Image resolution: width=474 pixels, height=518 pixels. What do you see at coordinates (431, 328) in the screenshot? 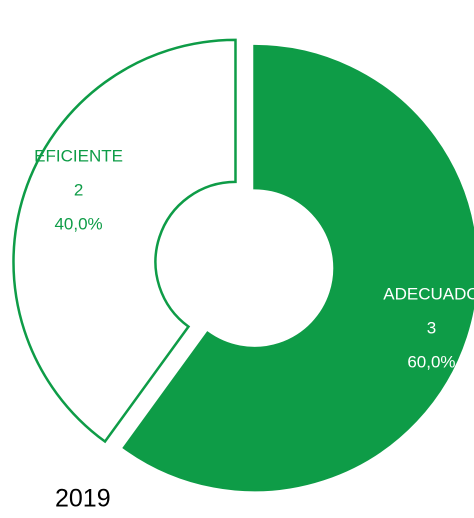
I see `slice-value: 3` at bounding box center [431, 328].